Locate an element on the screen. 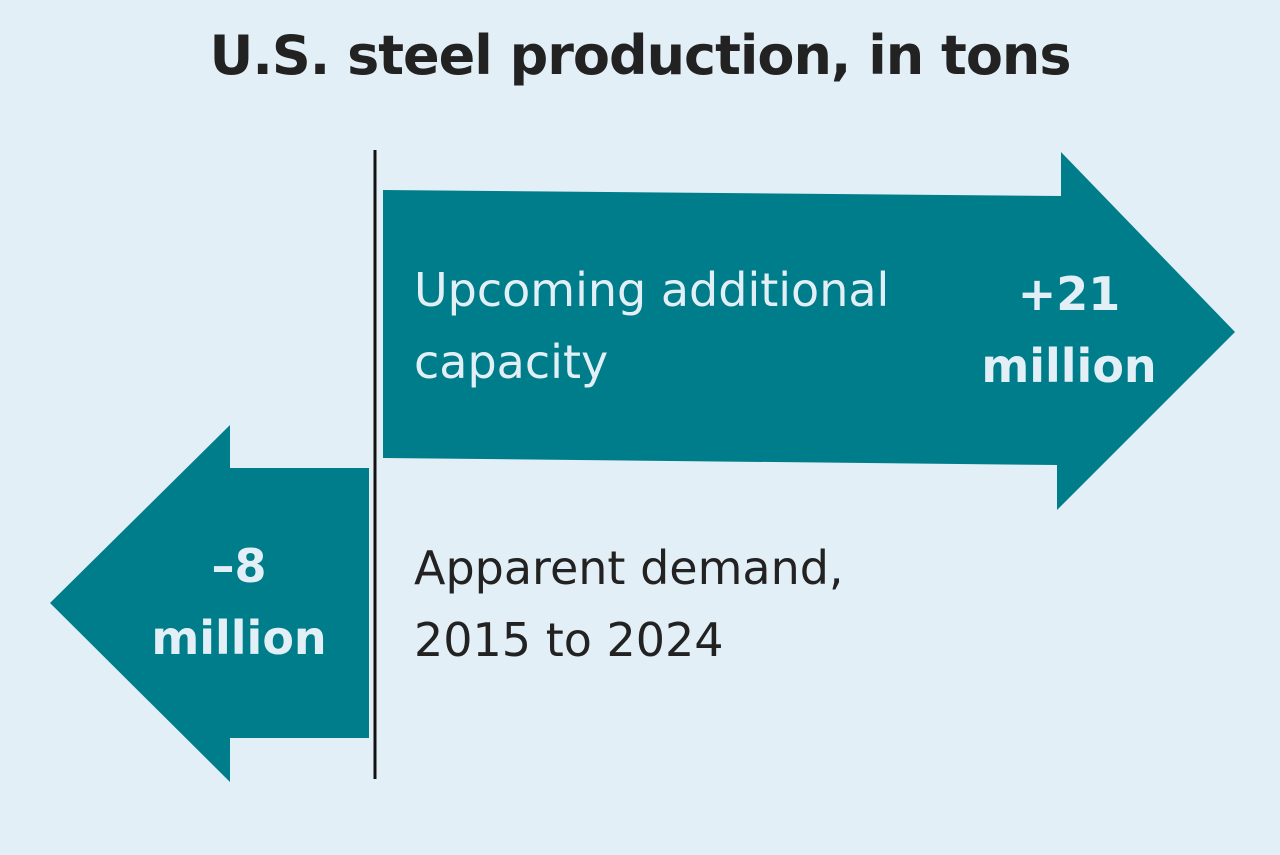 The height and width of the screenshot is (855, 1280). value-label-positive: +21 million is located at coordinates (1068, 330).